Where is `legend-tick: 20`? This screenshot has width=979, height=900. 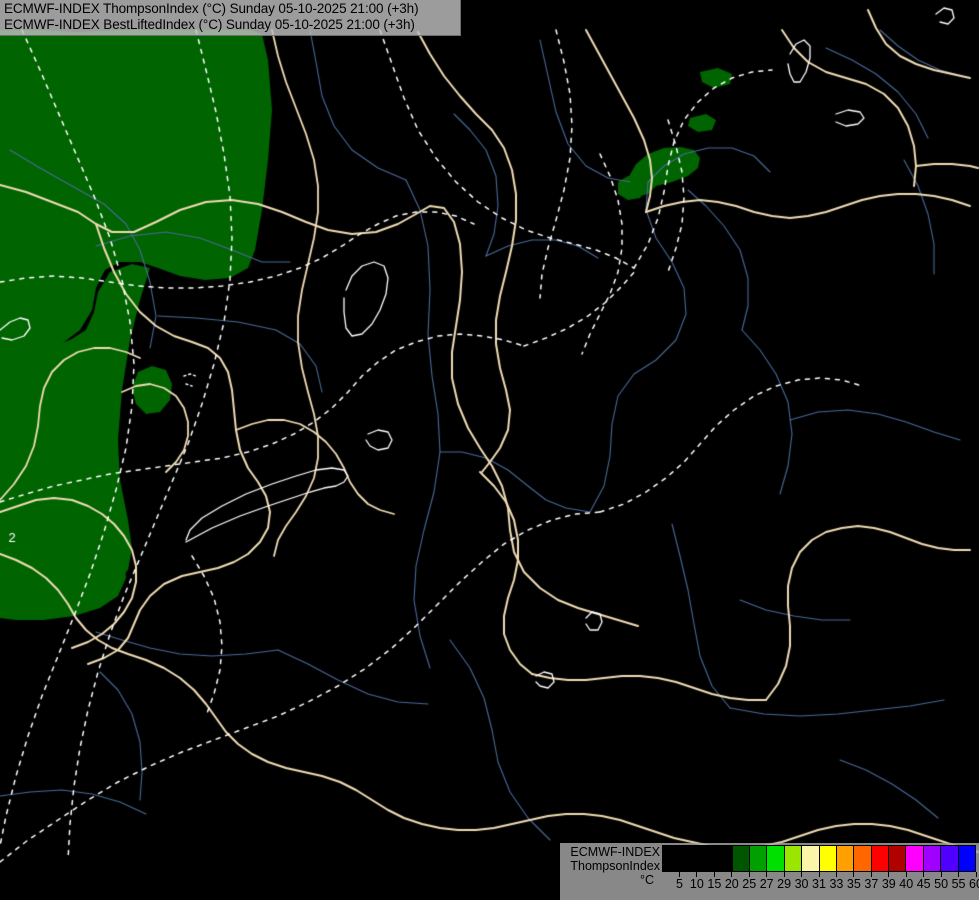
legend-tick: 20 is located at coordinates (732, 881).